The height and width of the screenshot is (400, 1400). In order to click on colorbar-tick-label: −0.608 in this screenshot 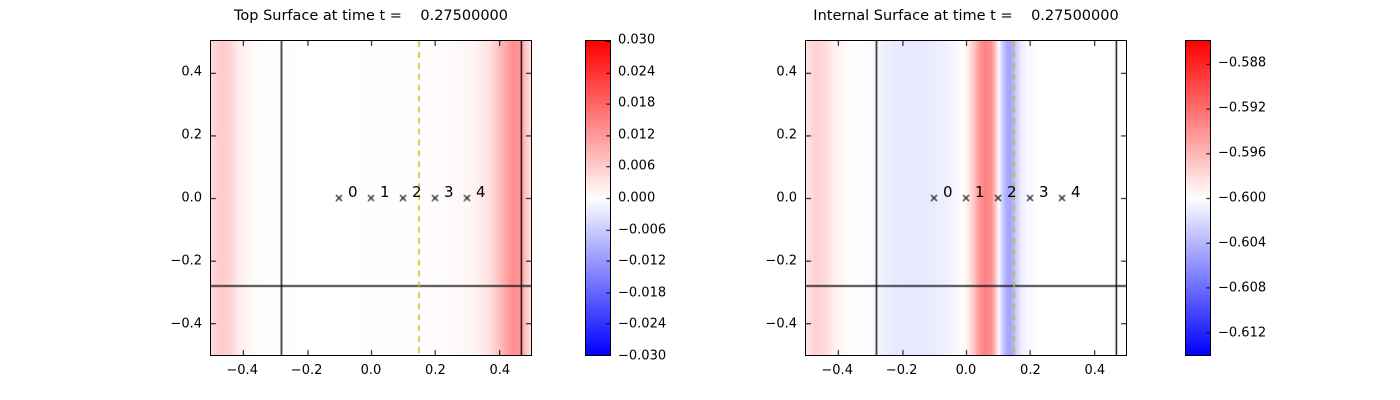, I will do `click(1242, 288)`.